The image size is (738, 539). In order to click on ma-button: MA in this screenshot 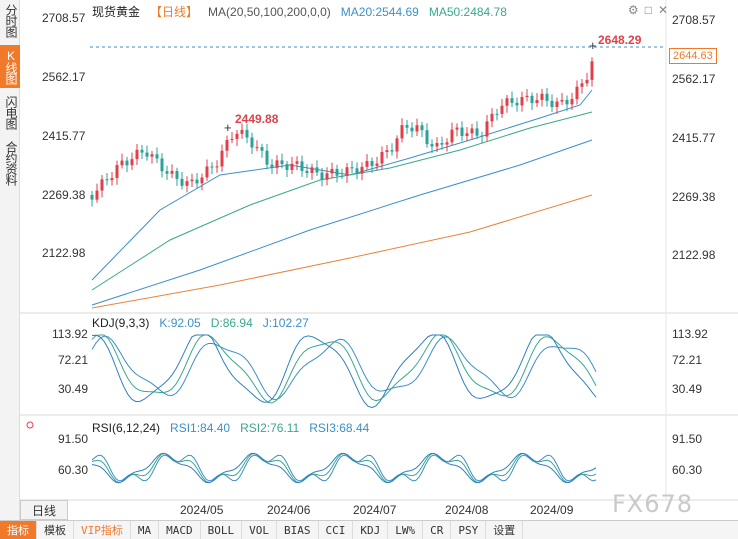, I will do `click(145, 530)`.